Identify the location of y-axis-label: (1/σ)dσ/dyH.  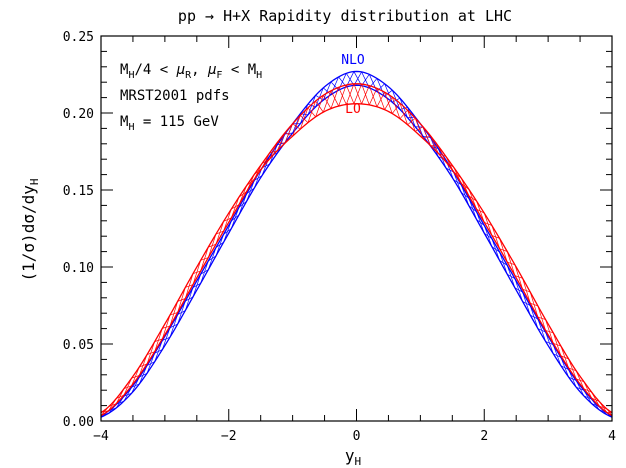
(30, 230).